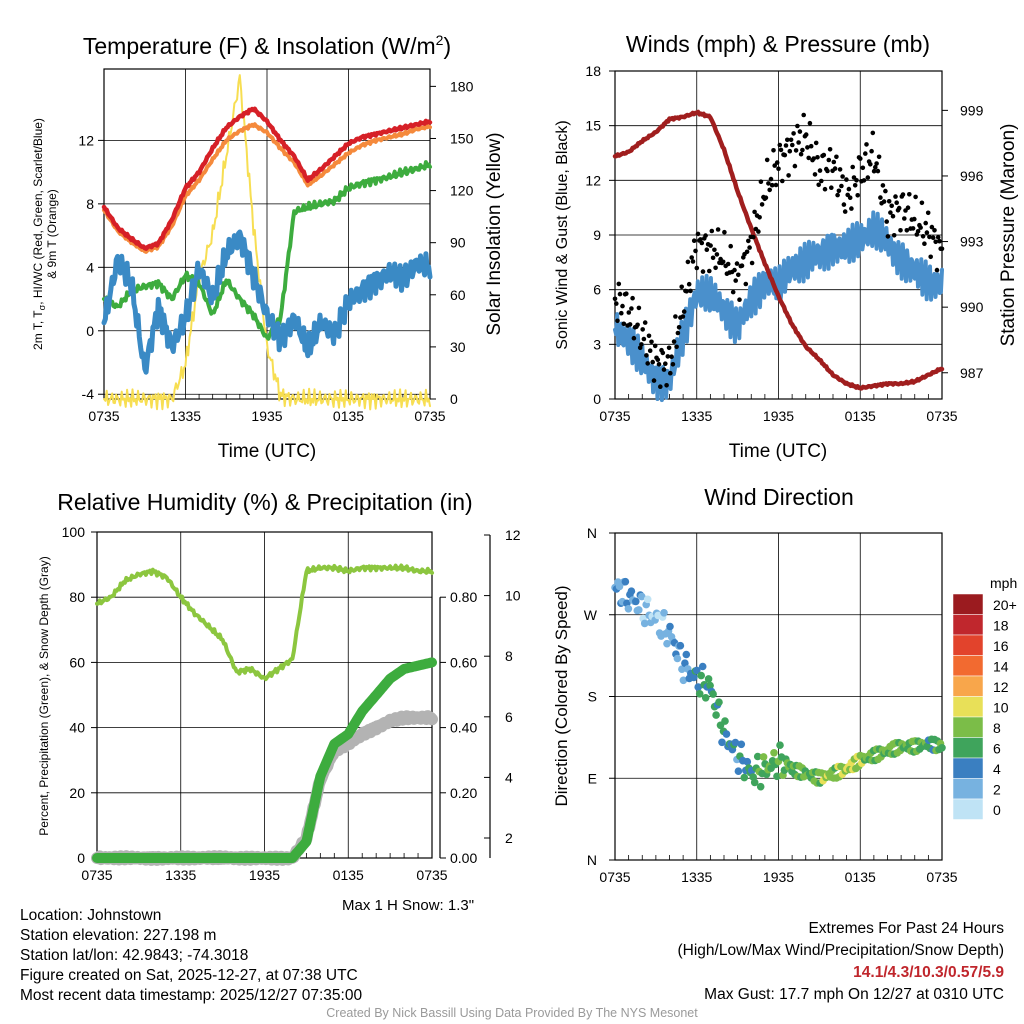  I want to click on temp-ytick-right-label: 120, so click(462, 191).